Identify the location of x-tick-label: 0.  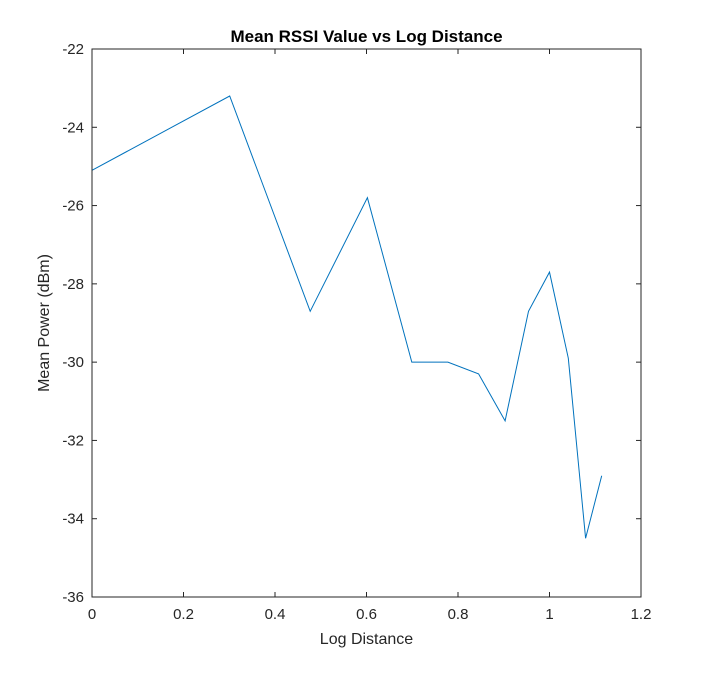
(92, 614).